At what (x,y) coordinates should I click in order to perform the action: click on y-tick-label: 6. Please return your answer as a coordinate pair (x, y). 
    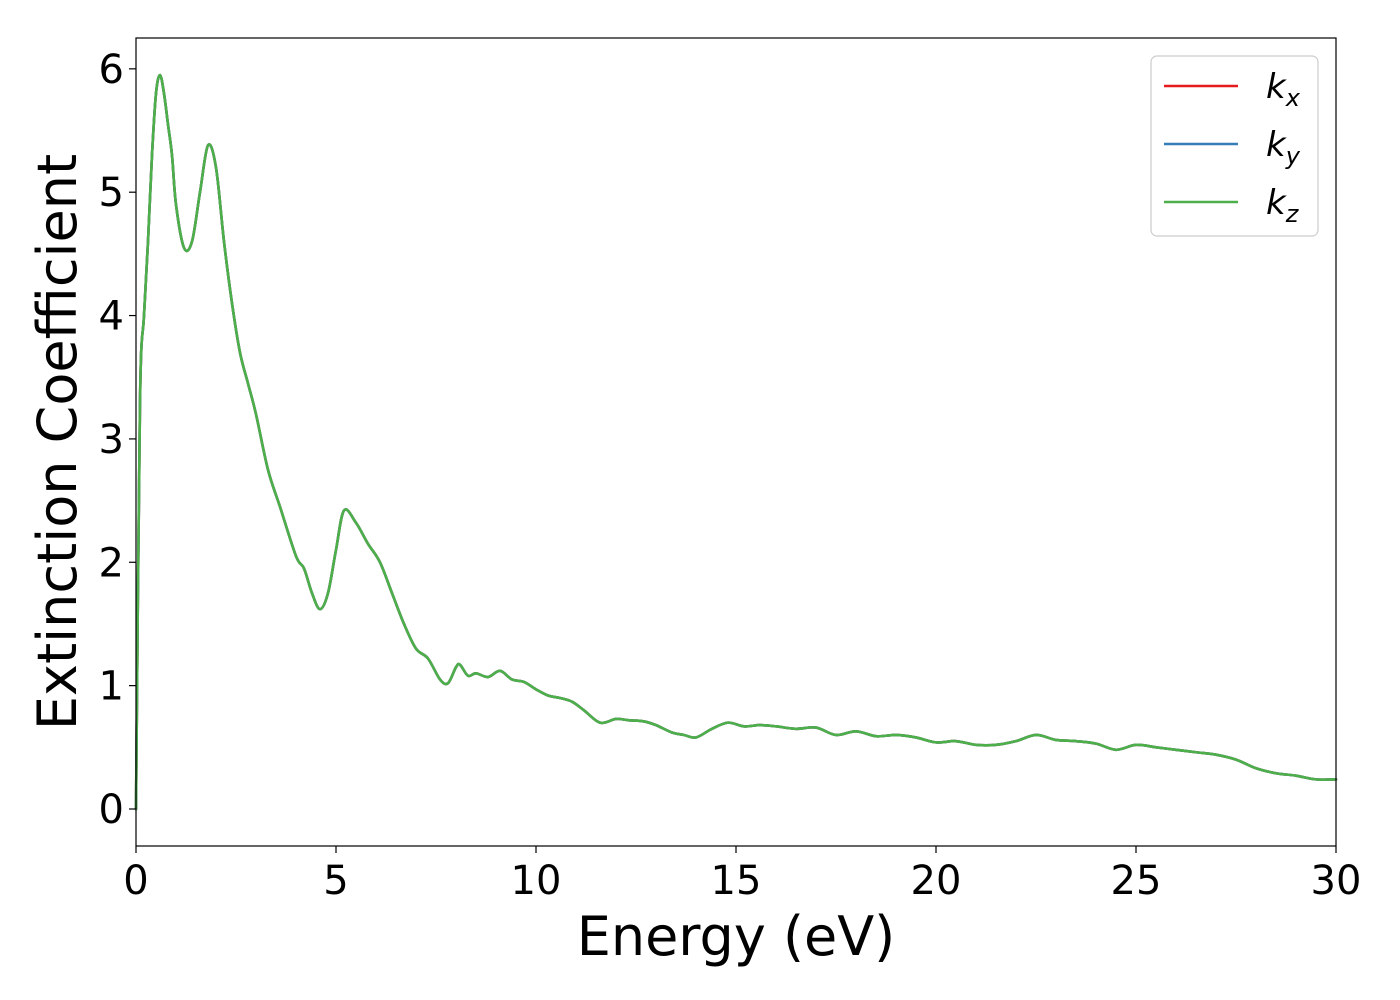
    Looking at the image, I should click on (111, 70).